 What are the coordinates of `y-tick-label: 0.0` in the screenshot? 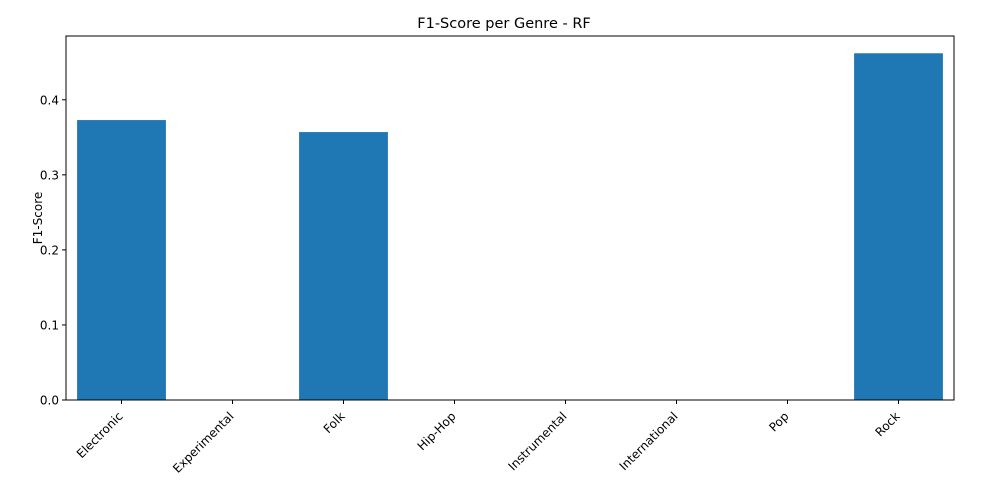 It's located at (49, 401).